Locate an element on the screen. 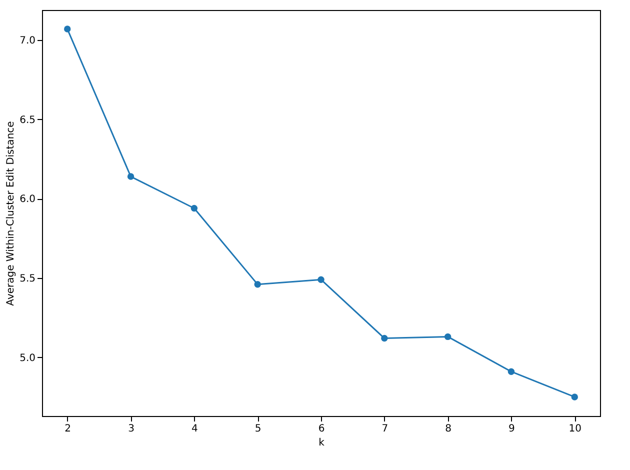 The height and width of the screenshot is (470, 630). x-axis-title: k is located at coordinates (321, 443).